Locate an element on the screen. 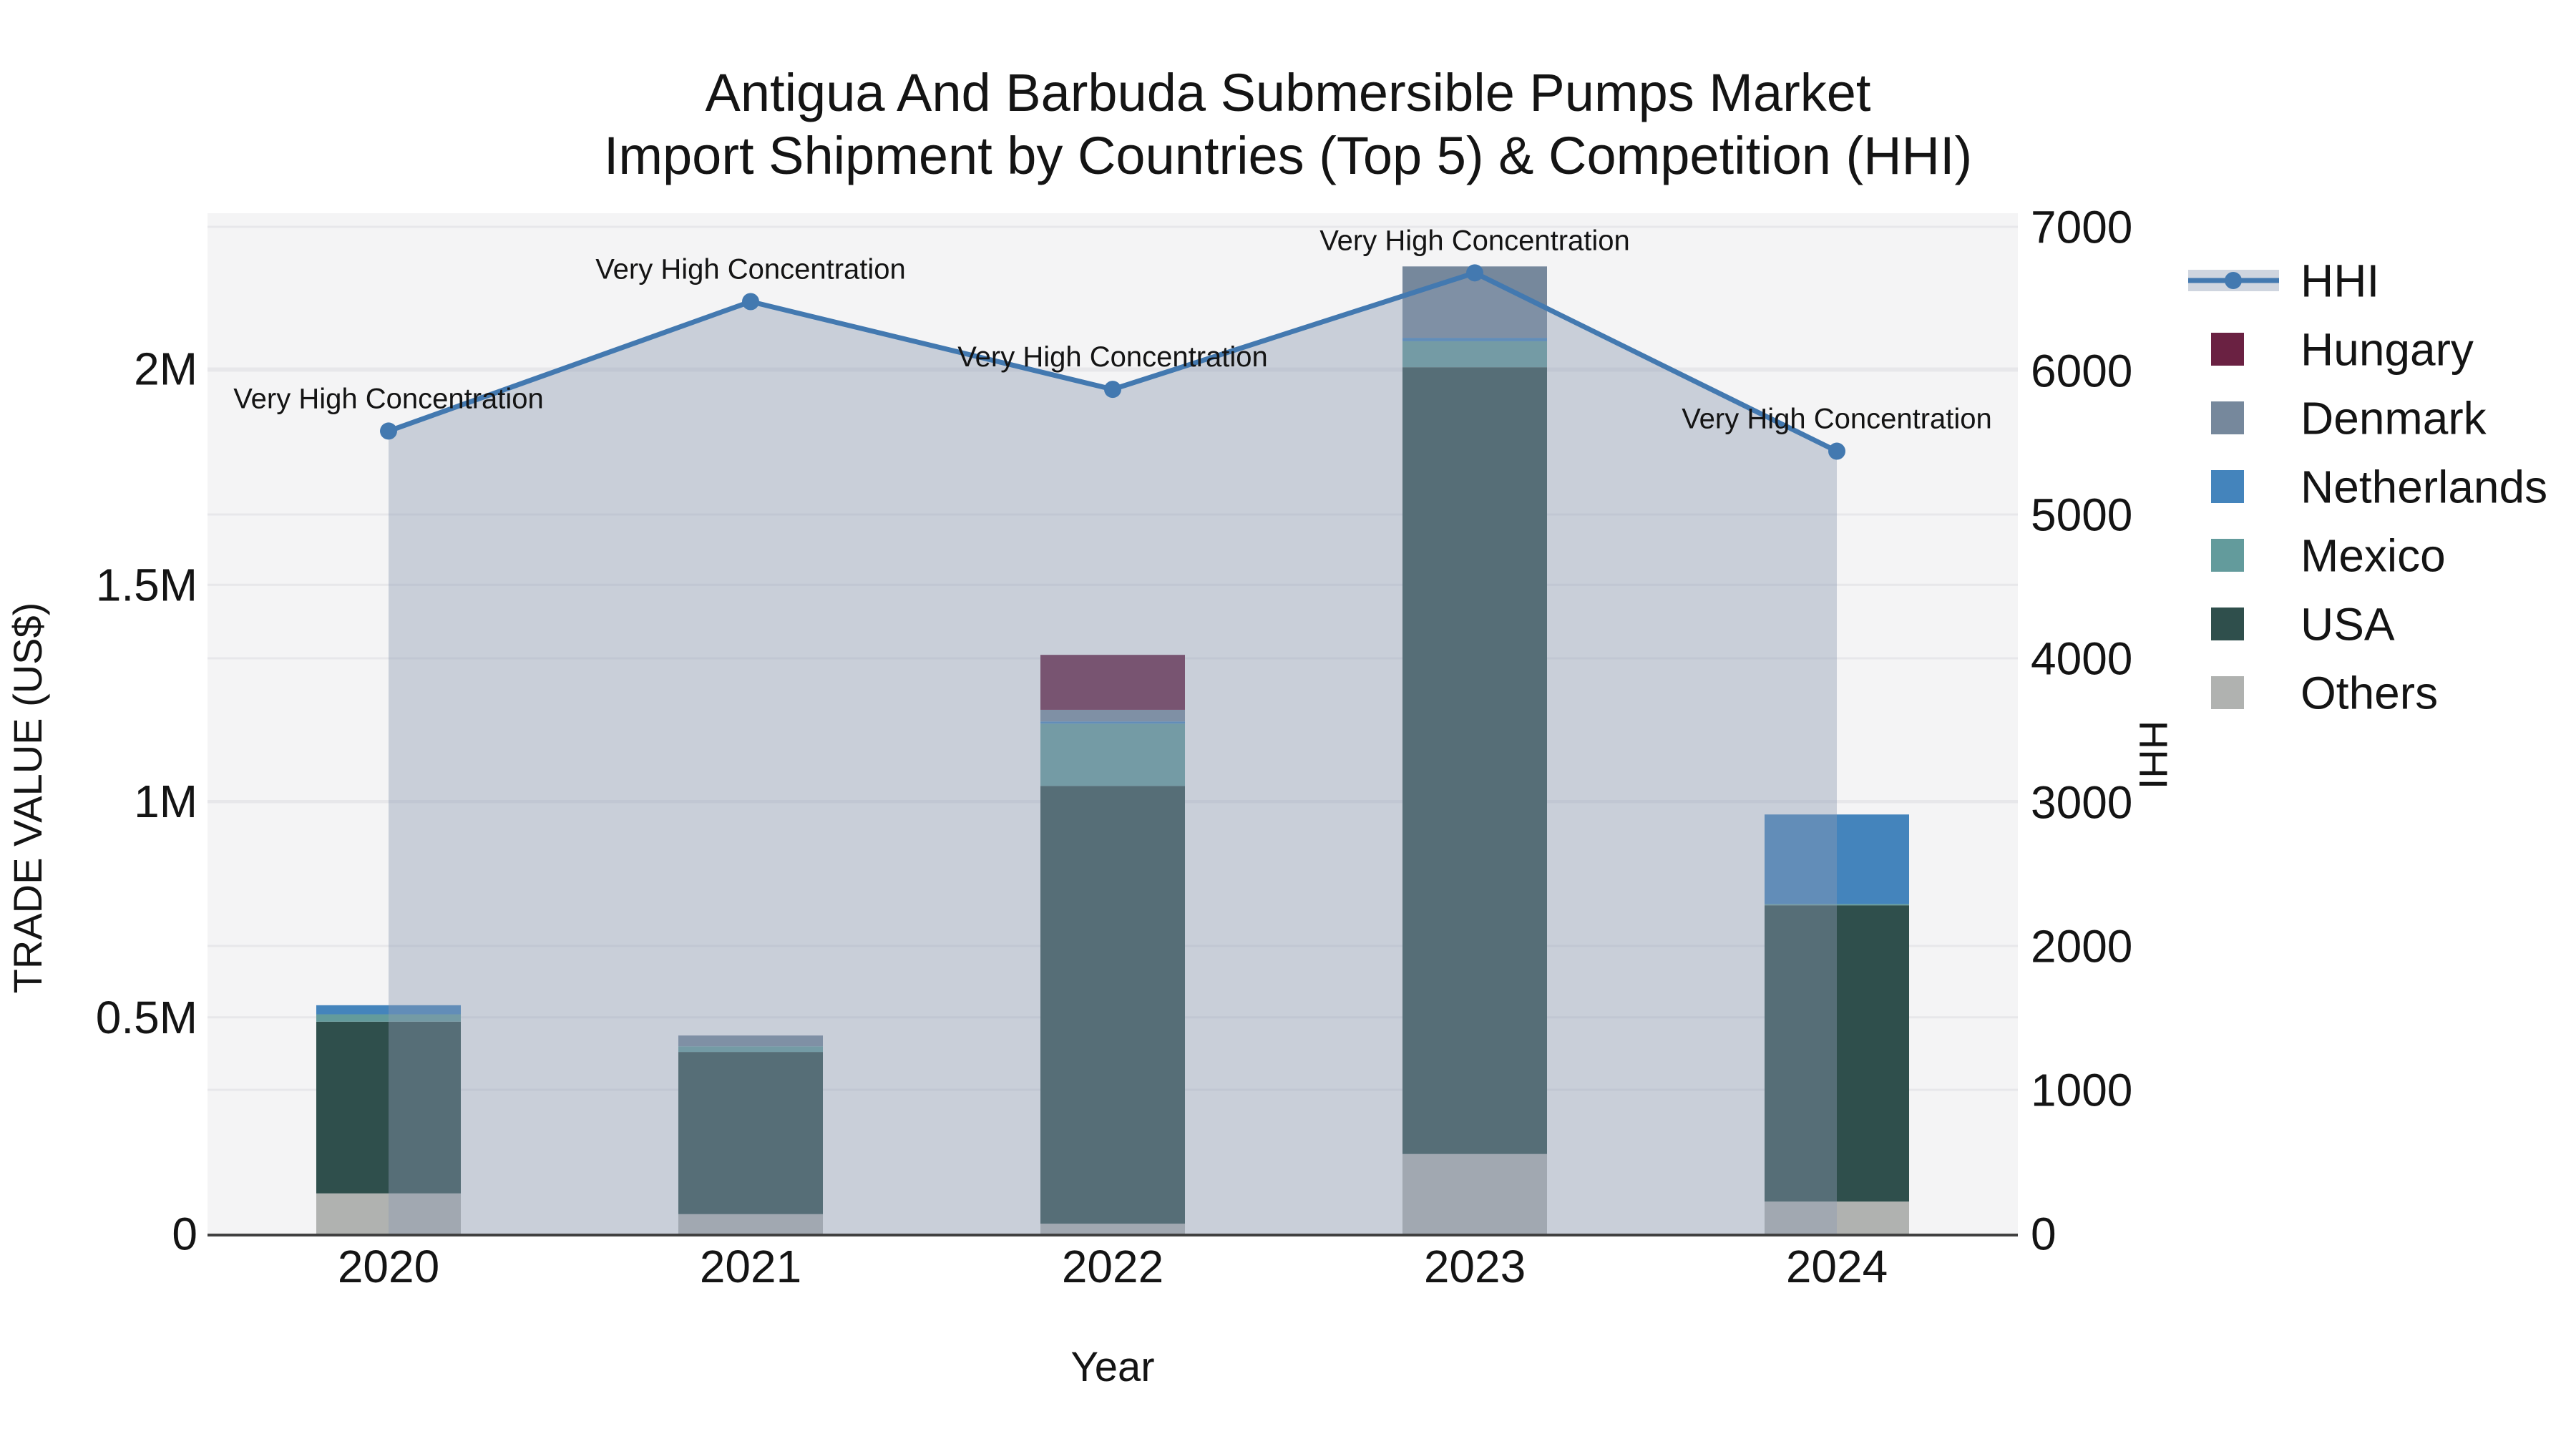 This screenshot has width=2576, height=1449. bar-segment-mexico-2021 is located at coordinates (750, 1049).